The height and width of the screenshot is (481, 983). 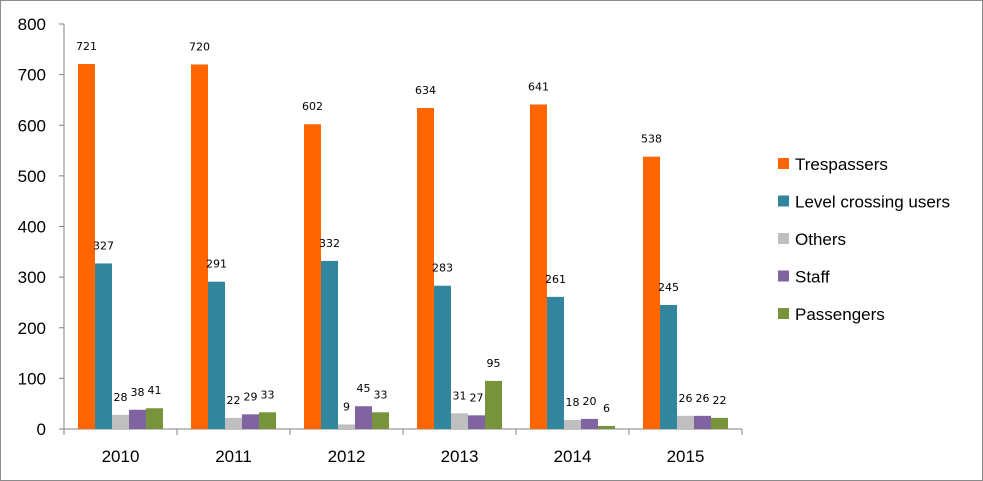 What do you see at coordinates (555, 279) in the screenshot?
I see `data-label: 261` at bounding box center [555, 279].